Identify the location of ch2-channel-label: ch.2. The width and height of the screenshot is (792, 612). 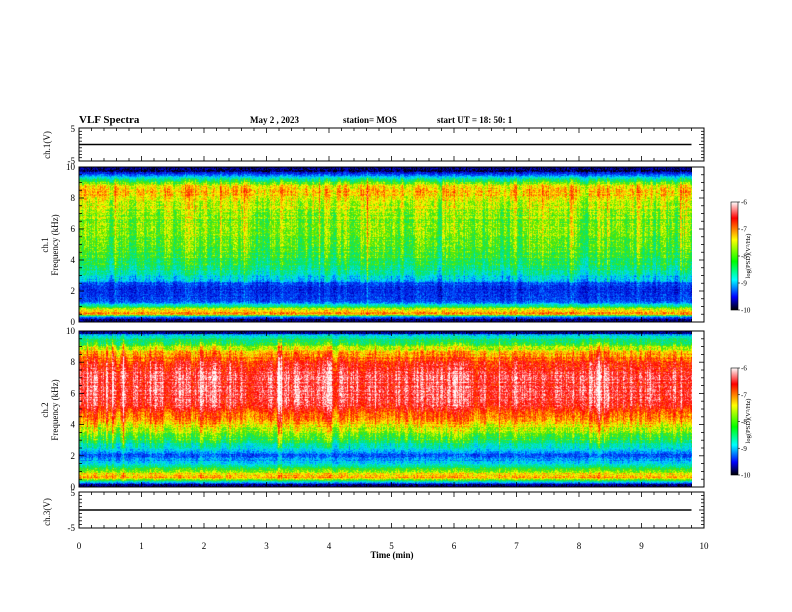
(45, 409).